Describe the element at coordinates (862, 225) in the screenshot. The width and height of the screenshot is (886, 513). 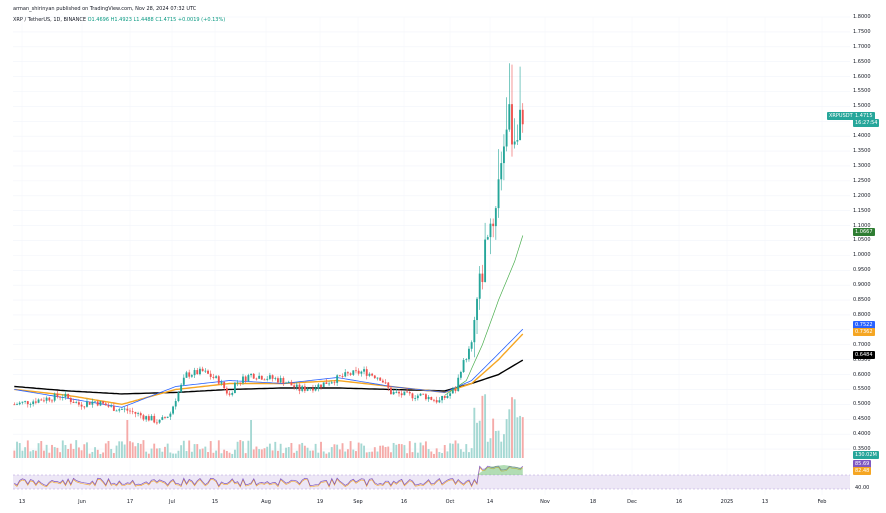
I see `y-tick-label: 1.1000` at that location.